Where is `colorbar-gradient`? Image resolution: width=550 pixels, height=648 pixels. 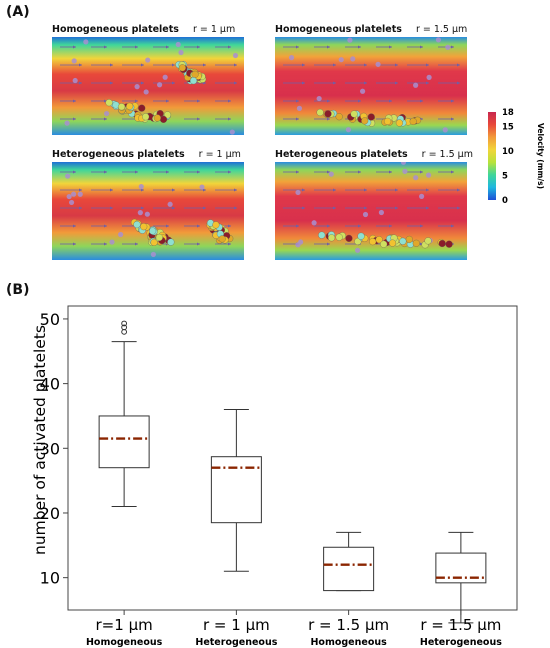
colorbar-gradient is located at coordinates (492, 156).